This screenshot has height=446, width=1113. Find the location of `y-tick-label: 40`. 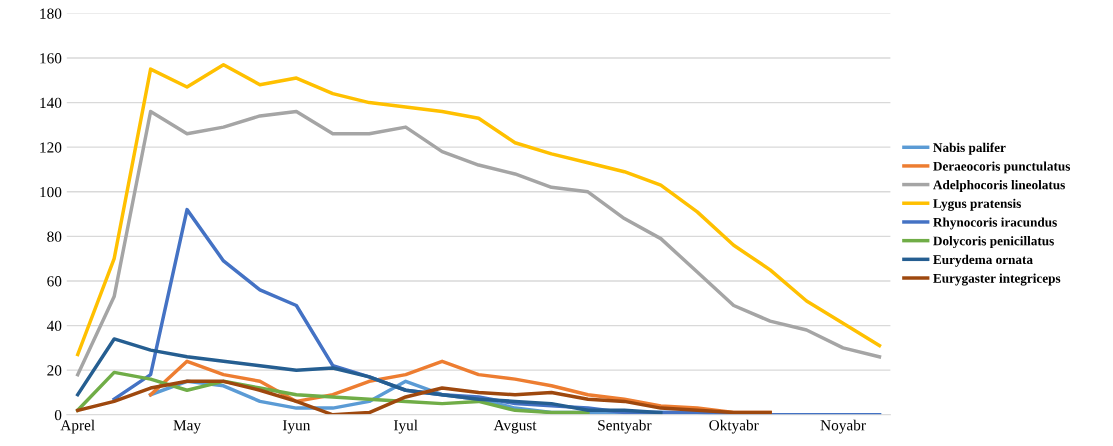

y-tick-label: 40 is located at coordinates (54, 326).